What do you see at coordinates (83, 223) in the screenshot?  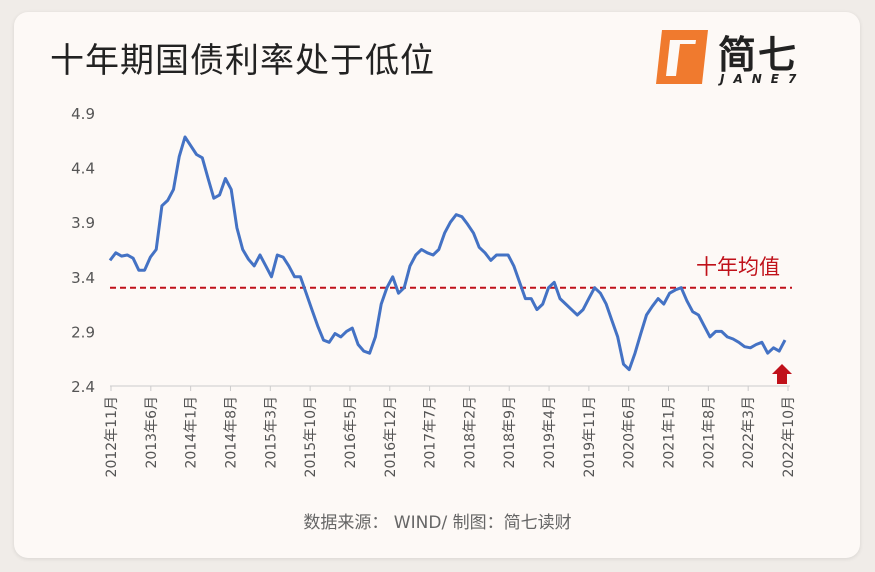 I see `y-tick-label: 3.9` at bounding box center [83, 223].